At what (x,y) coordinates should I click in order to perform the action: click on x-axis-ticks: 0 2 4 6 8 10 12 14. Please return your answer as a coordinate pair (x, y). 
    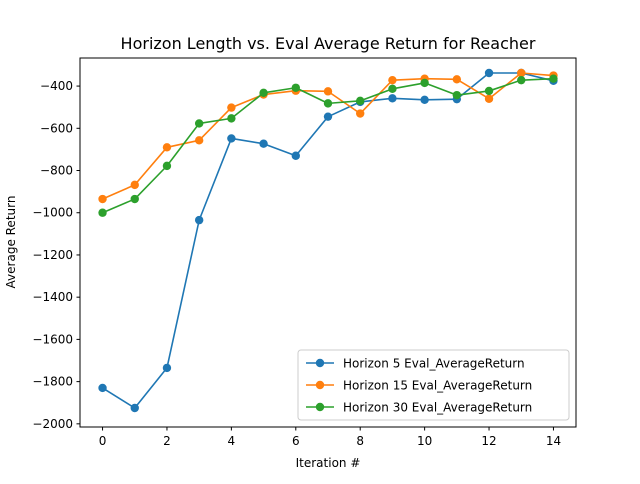
    Looking at the image, I should click on (330, 437).